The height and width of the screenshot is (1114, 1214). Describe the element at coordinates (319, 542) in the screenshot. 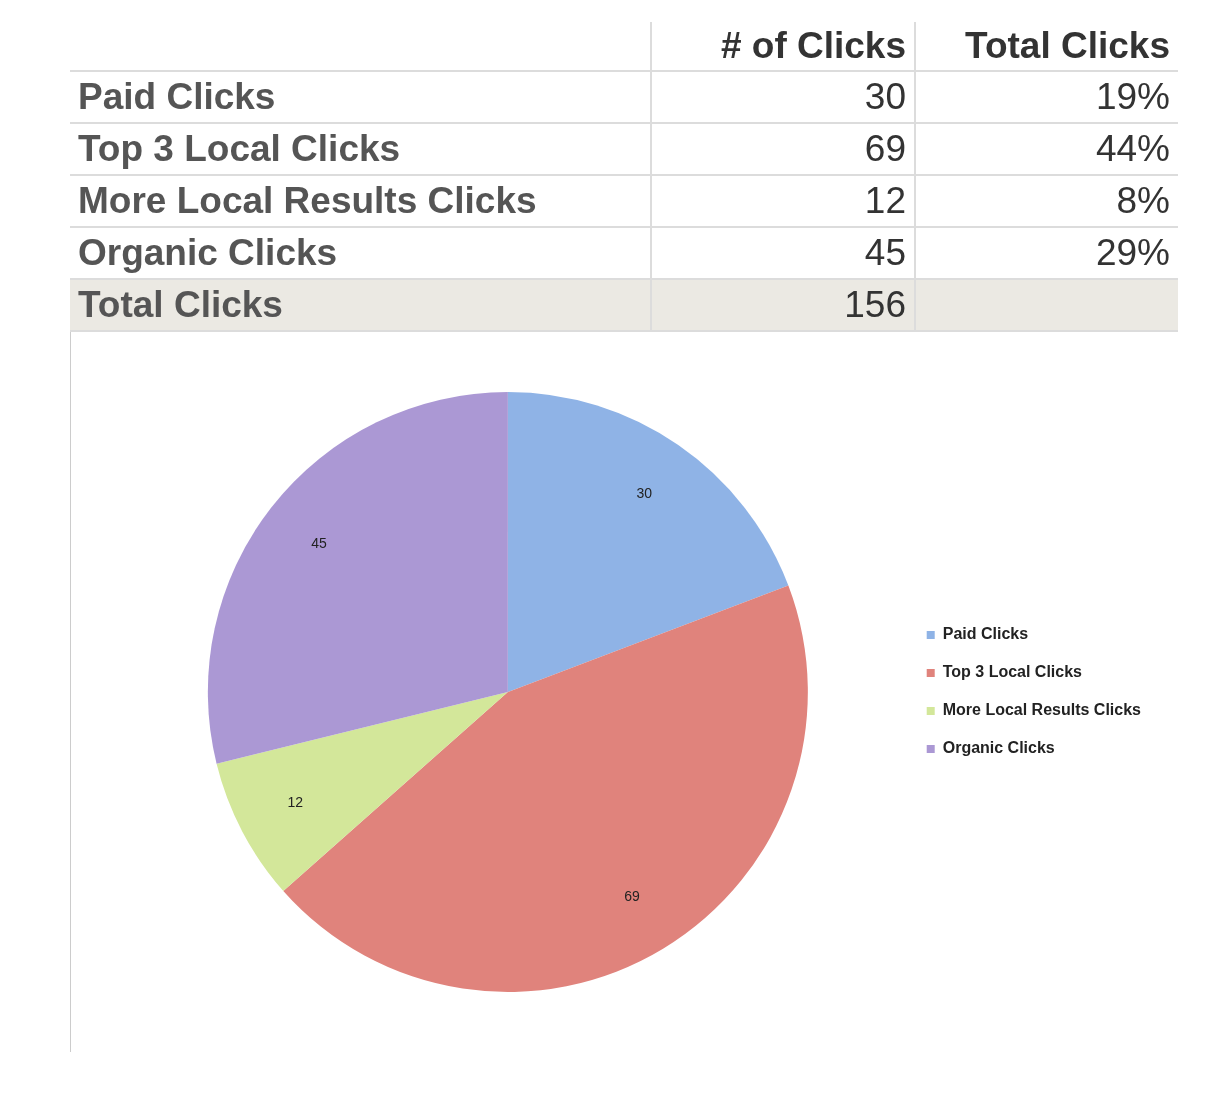

I see `data-label: 45` at that location.